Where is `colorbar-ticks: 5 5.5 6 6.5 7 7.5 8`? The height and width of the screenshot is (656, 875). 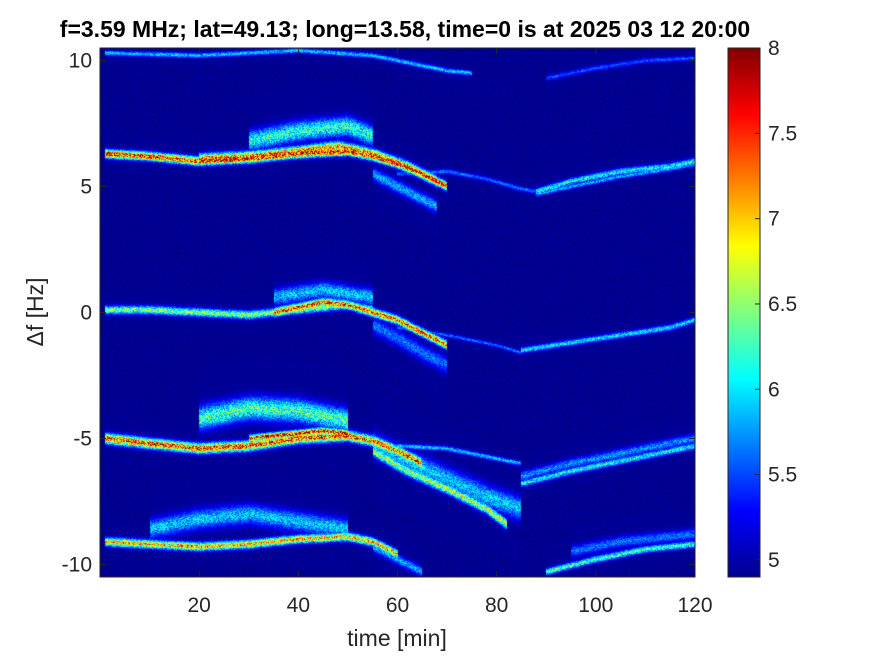
colorbar-ticks: 5 5.5 6 6.5 7 7.5 8 is located at coordinates (776, 304).